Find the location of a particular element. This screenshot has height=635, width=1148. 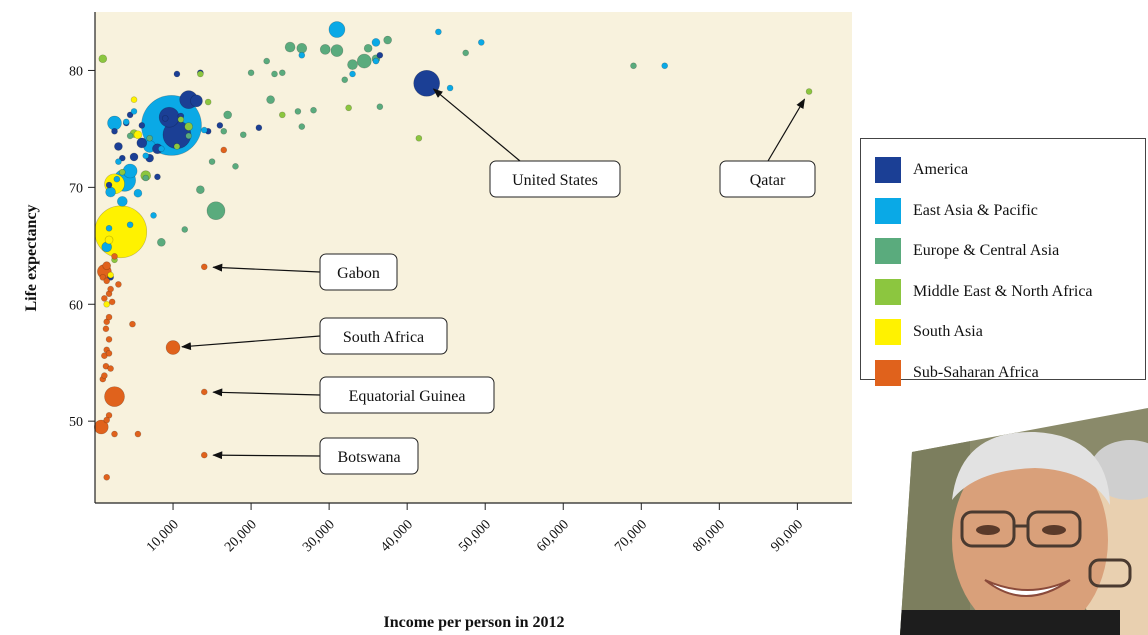

x-tick-label: 90,000 is located at coordinates (787, 536).